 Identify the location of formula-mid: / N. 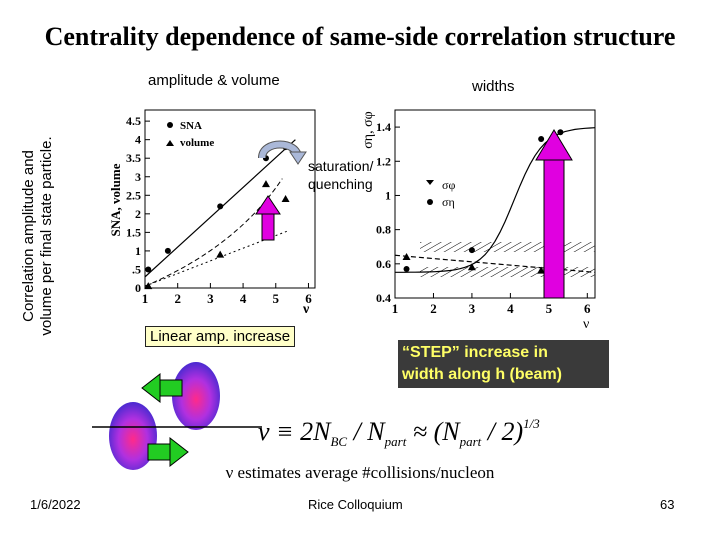
(366, 431).